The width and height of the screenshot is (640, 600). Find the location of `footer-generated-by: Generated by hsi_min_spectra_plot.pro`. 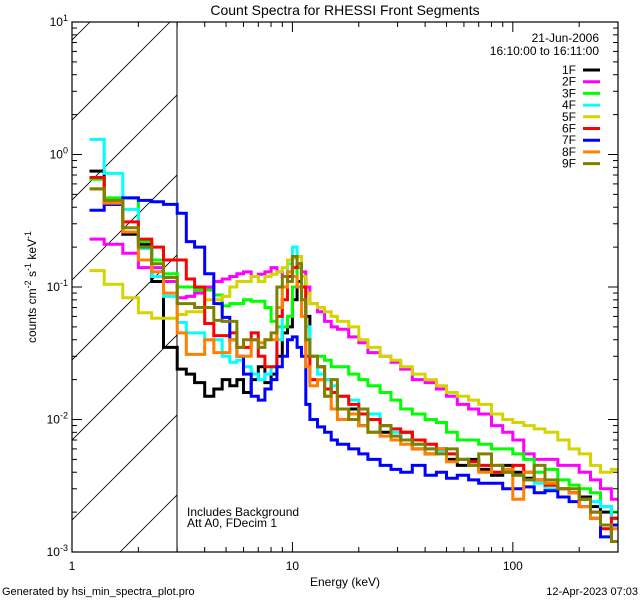

footer-generated-by: Generated by hsi_min_spectra_plot.pro is located at coordinates (98, 592).